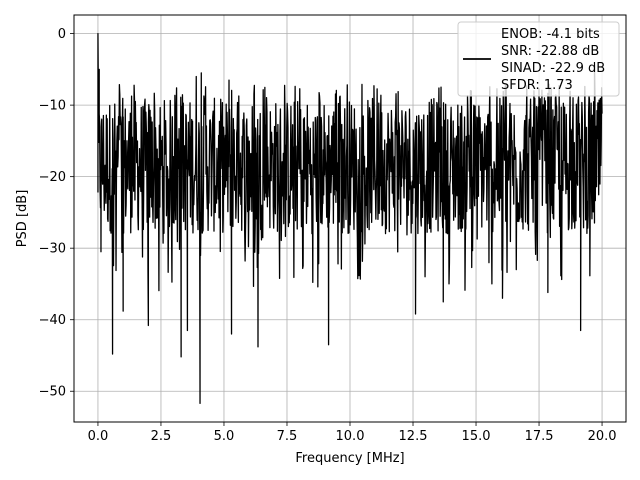 The image size is (640, 480). What do you see at coordinates (224, 436) in the screenshot?
I see `x-tick-label: 5.0` at bounding box center [224, 436].